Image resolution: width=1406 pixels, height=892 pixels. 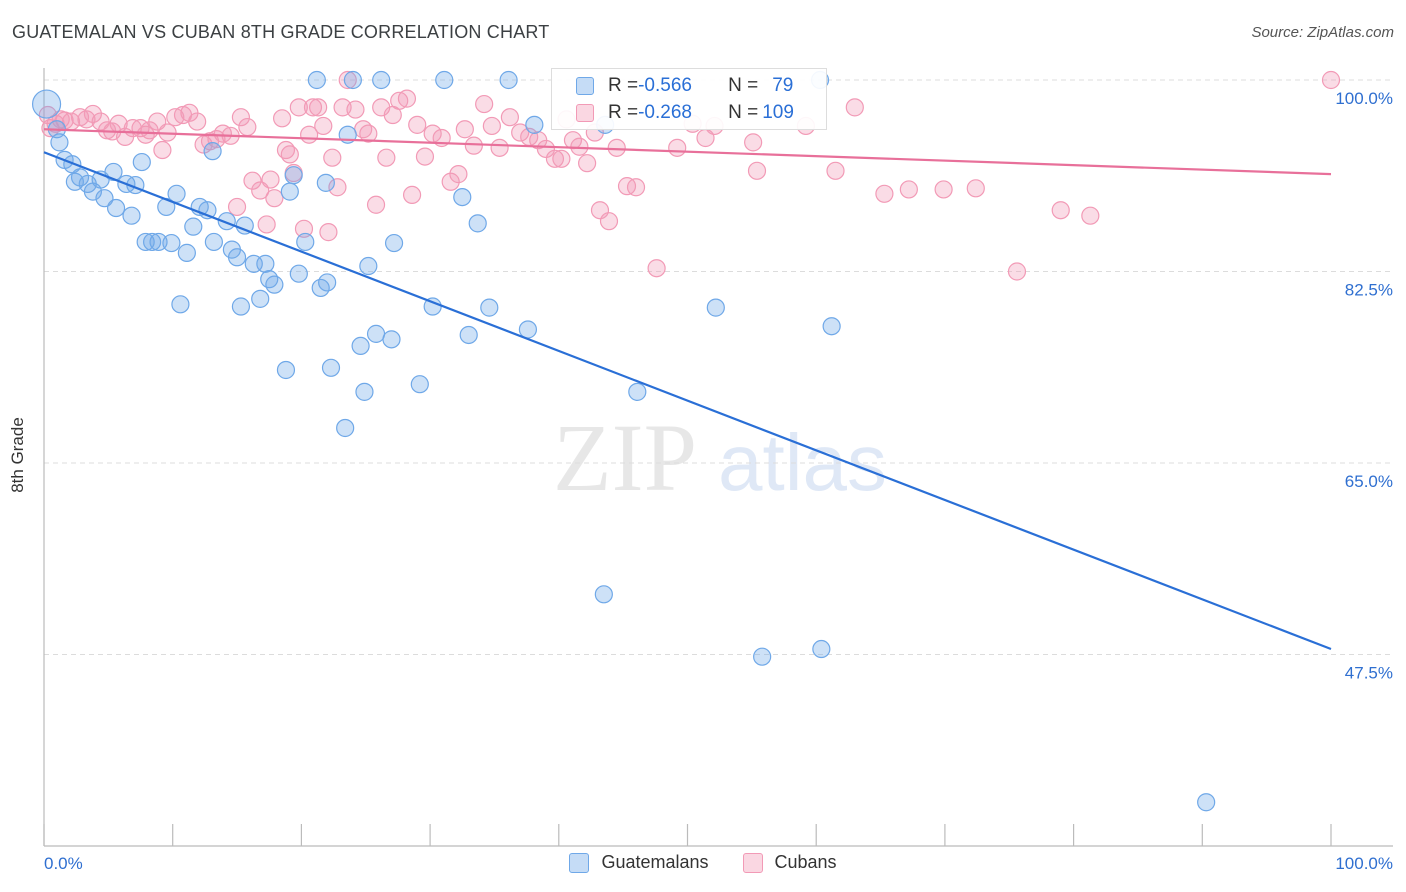 What do you see at coordinates (689, 99) in the screenshot?
I see `stats-legend: R = -0.566 N = 79 R = -0.268 N = 109` at bounding box center [689, 99].